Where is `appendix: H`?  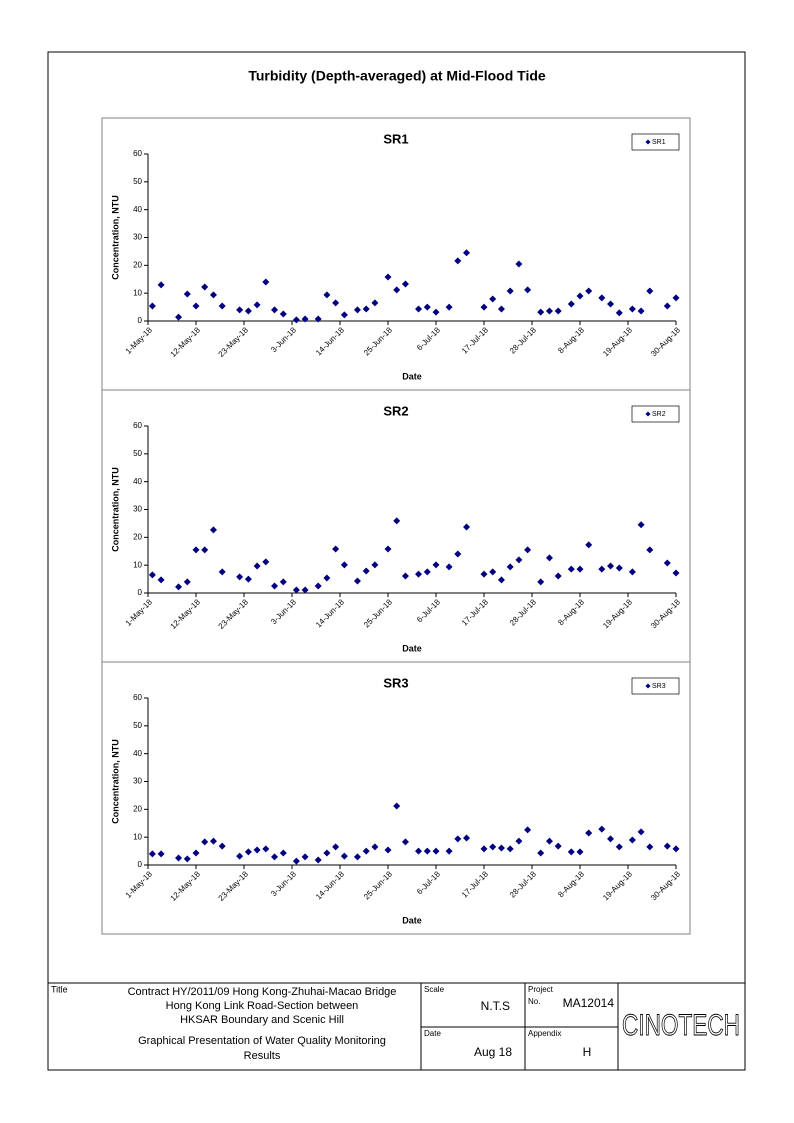
appendix: H is located at coordinates (587, 1052).